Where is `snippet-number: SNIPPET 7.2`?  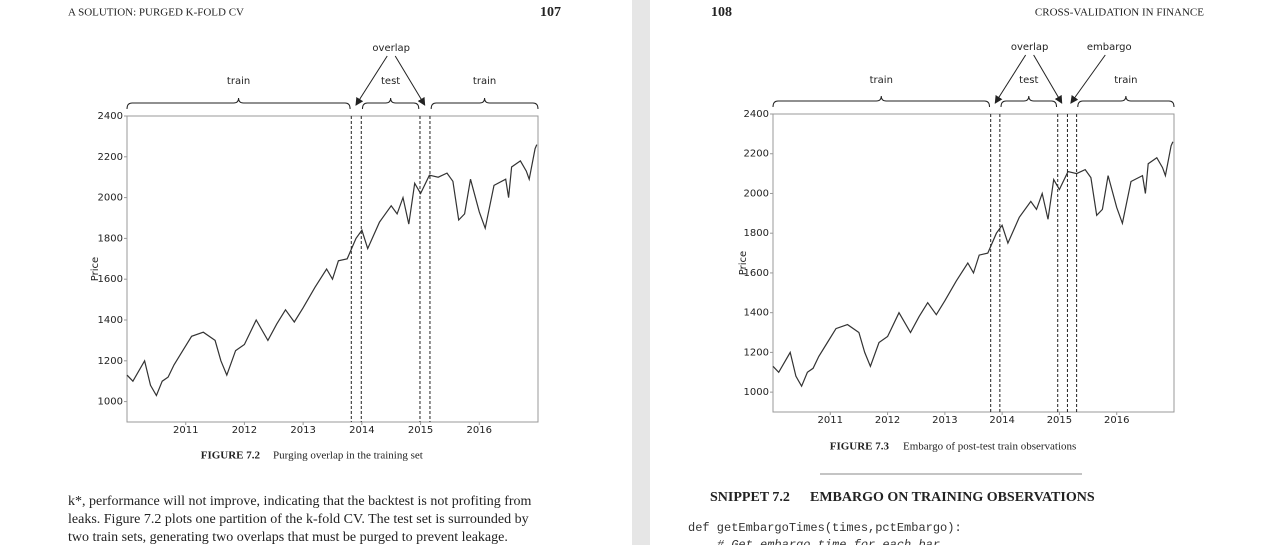 snippet-number: SNIPPET 7.2 is located at coordinates (750, 497).